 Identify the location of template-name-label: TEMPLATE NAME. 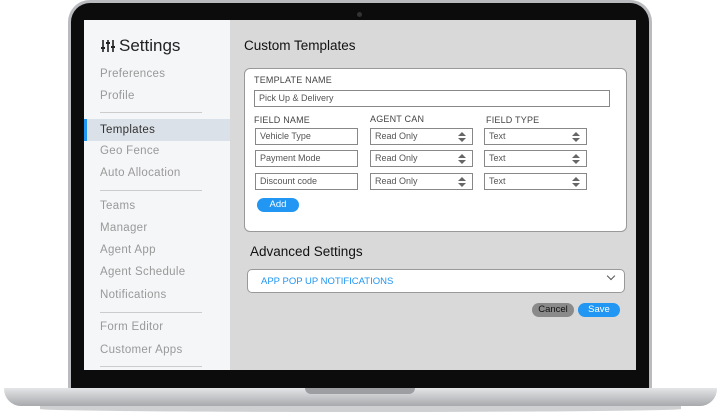
(293, 80).